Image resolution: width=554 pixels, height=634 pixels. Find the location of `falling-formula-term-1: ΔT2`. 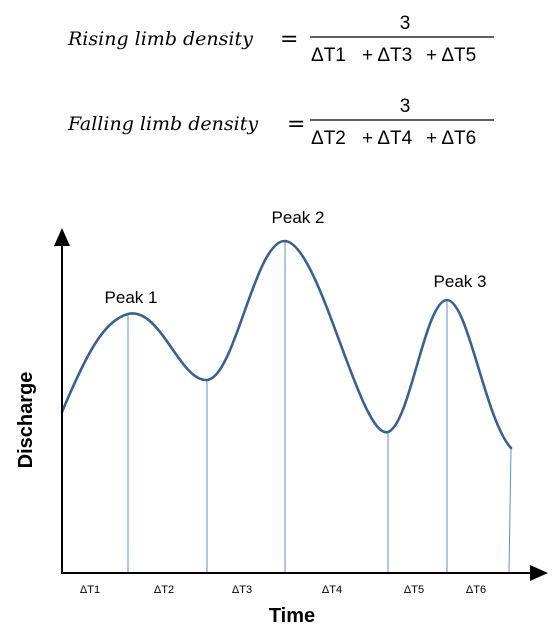

falling-formula-term-1: ΔT2 is located at coordinates (328, 138).